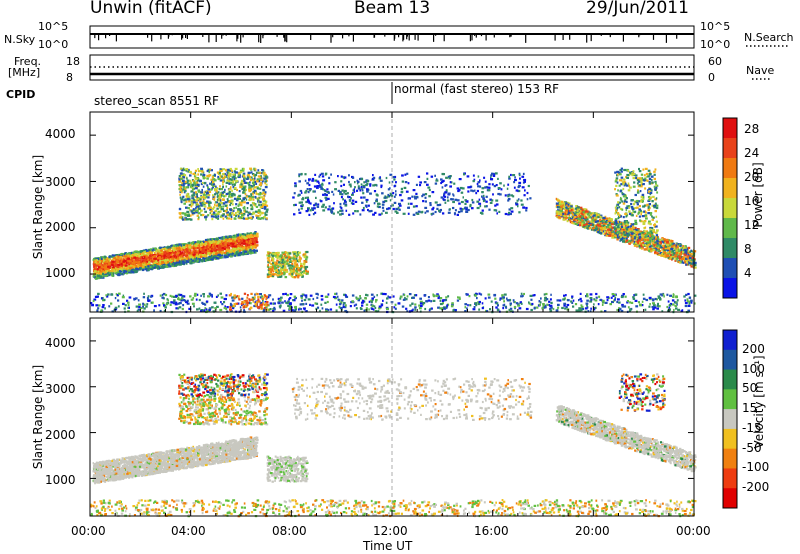  What do you see at coordinates (769, 37) in the screenshot?
I see `nsearch-label: N.Search` at bounding box center [769, 37].